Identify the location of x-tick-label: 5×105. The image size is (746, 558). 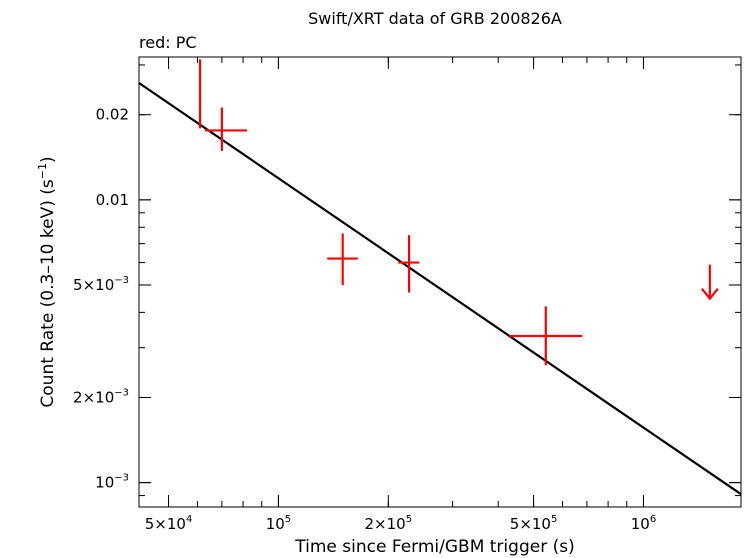
(534, 523).